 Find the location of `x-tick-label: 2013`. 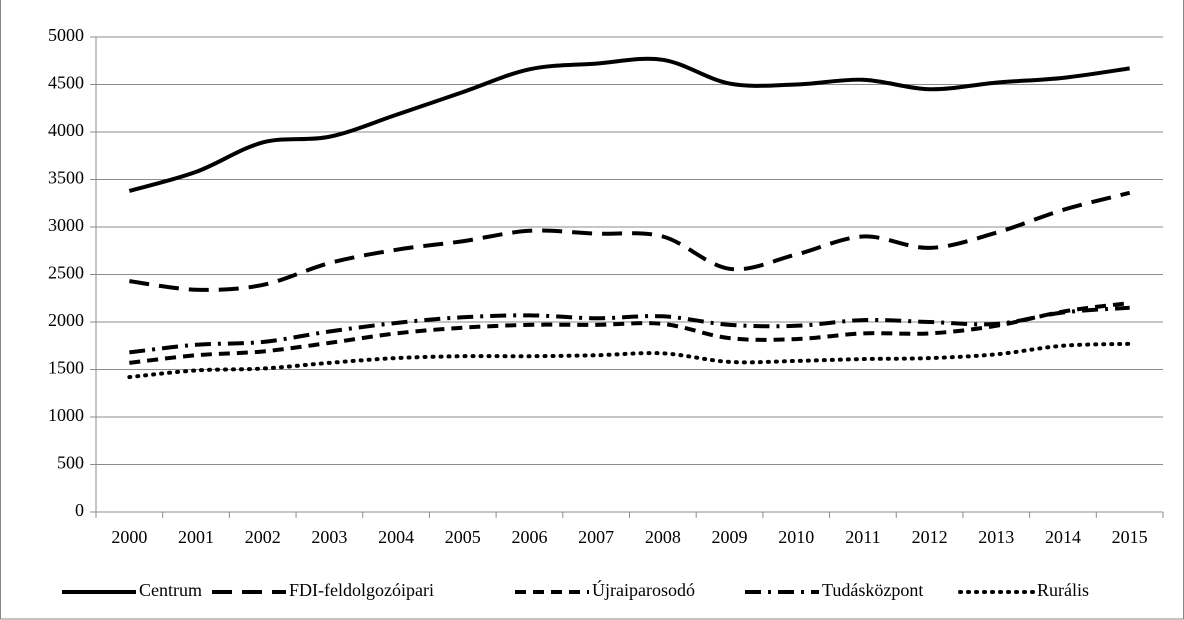

x-tick-label: 2013 is located at coordinates (996, 537).